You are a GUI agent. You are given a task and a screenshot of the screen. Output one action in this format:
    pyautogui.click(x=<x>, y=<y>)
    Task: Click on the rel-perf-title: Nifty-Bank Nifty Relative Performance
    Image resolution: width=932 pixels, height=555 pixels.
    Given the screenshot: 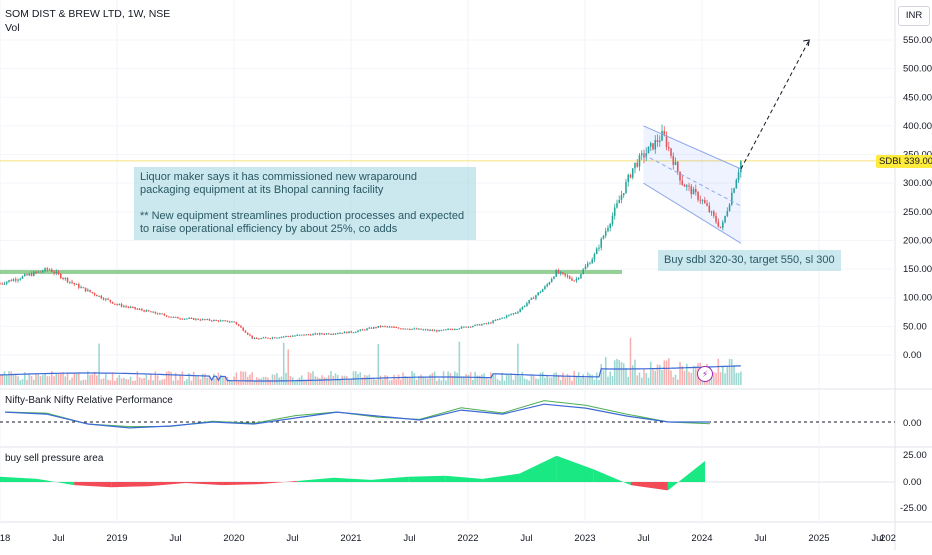 What is the action you would take?
    pyautogui.click(x=89, y=400)
    